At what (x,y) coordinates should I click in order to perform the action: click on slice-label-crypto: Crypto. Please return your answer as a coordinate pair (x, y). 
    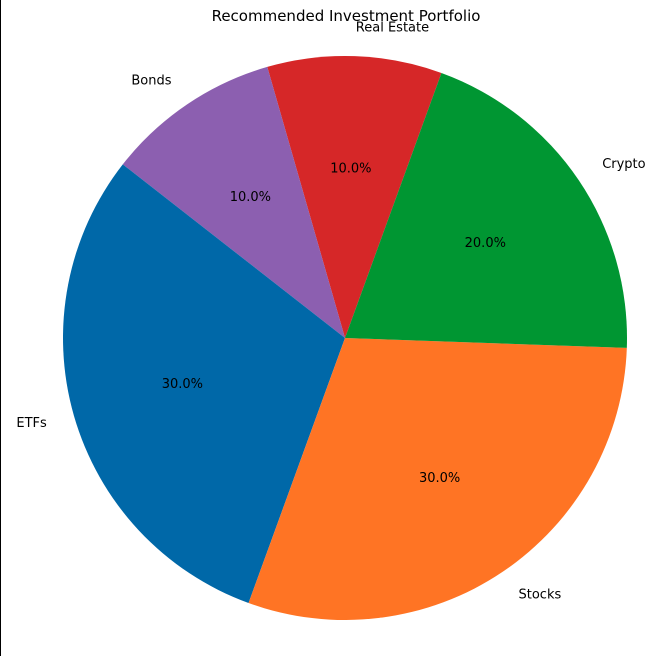
    Looking at the image, I should click on (623, 164).